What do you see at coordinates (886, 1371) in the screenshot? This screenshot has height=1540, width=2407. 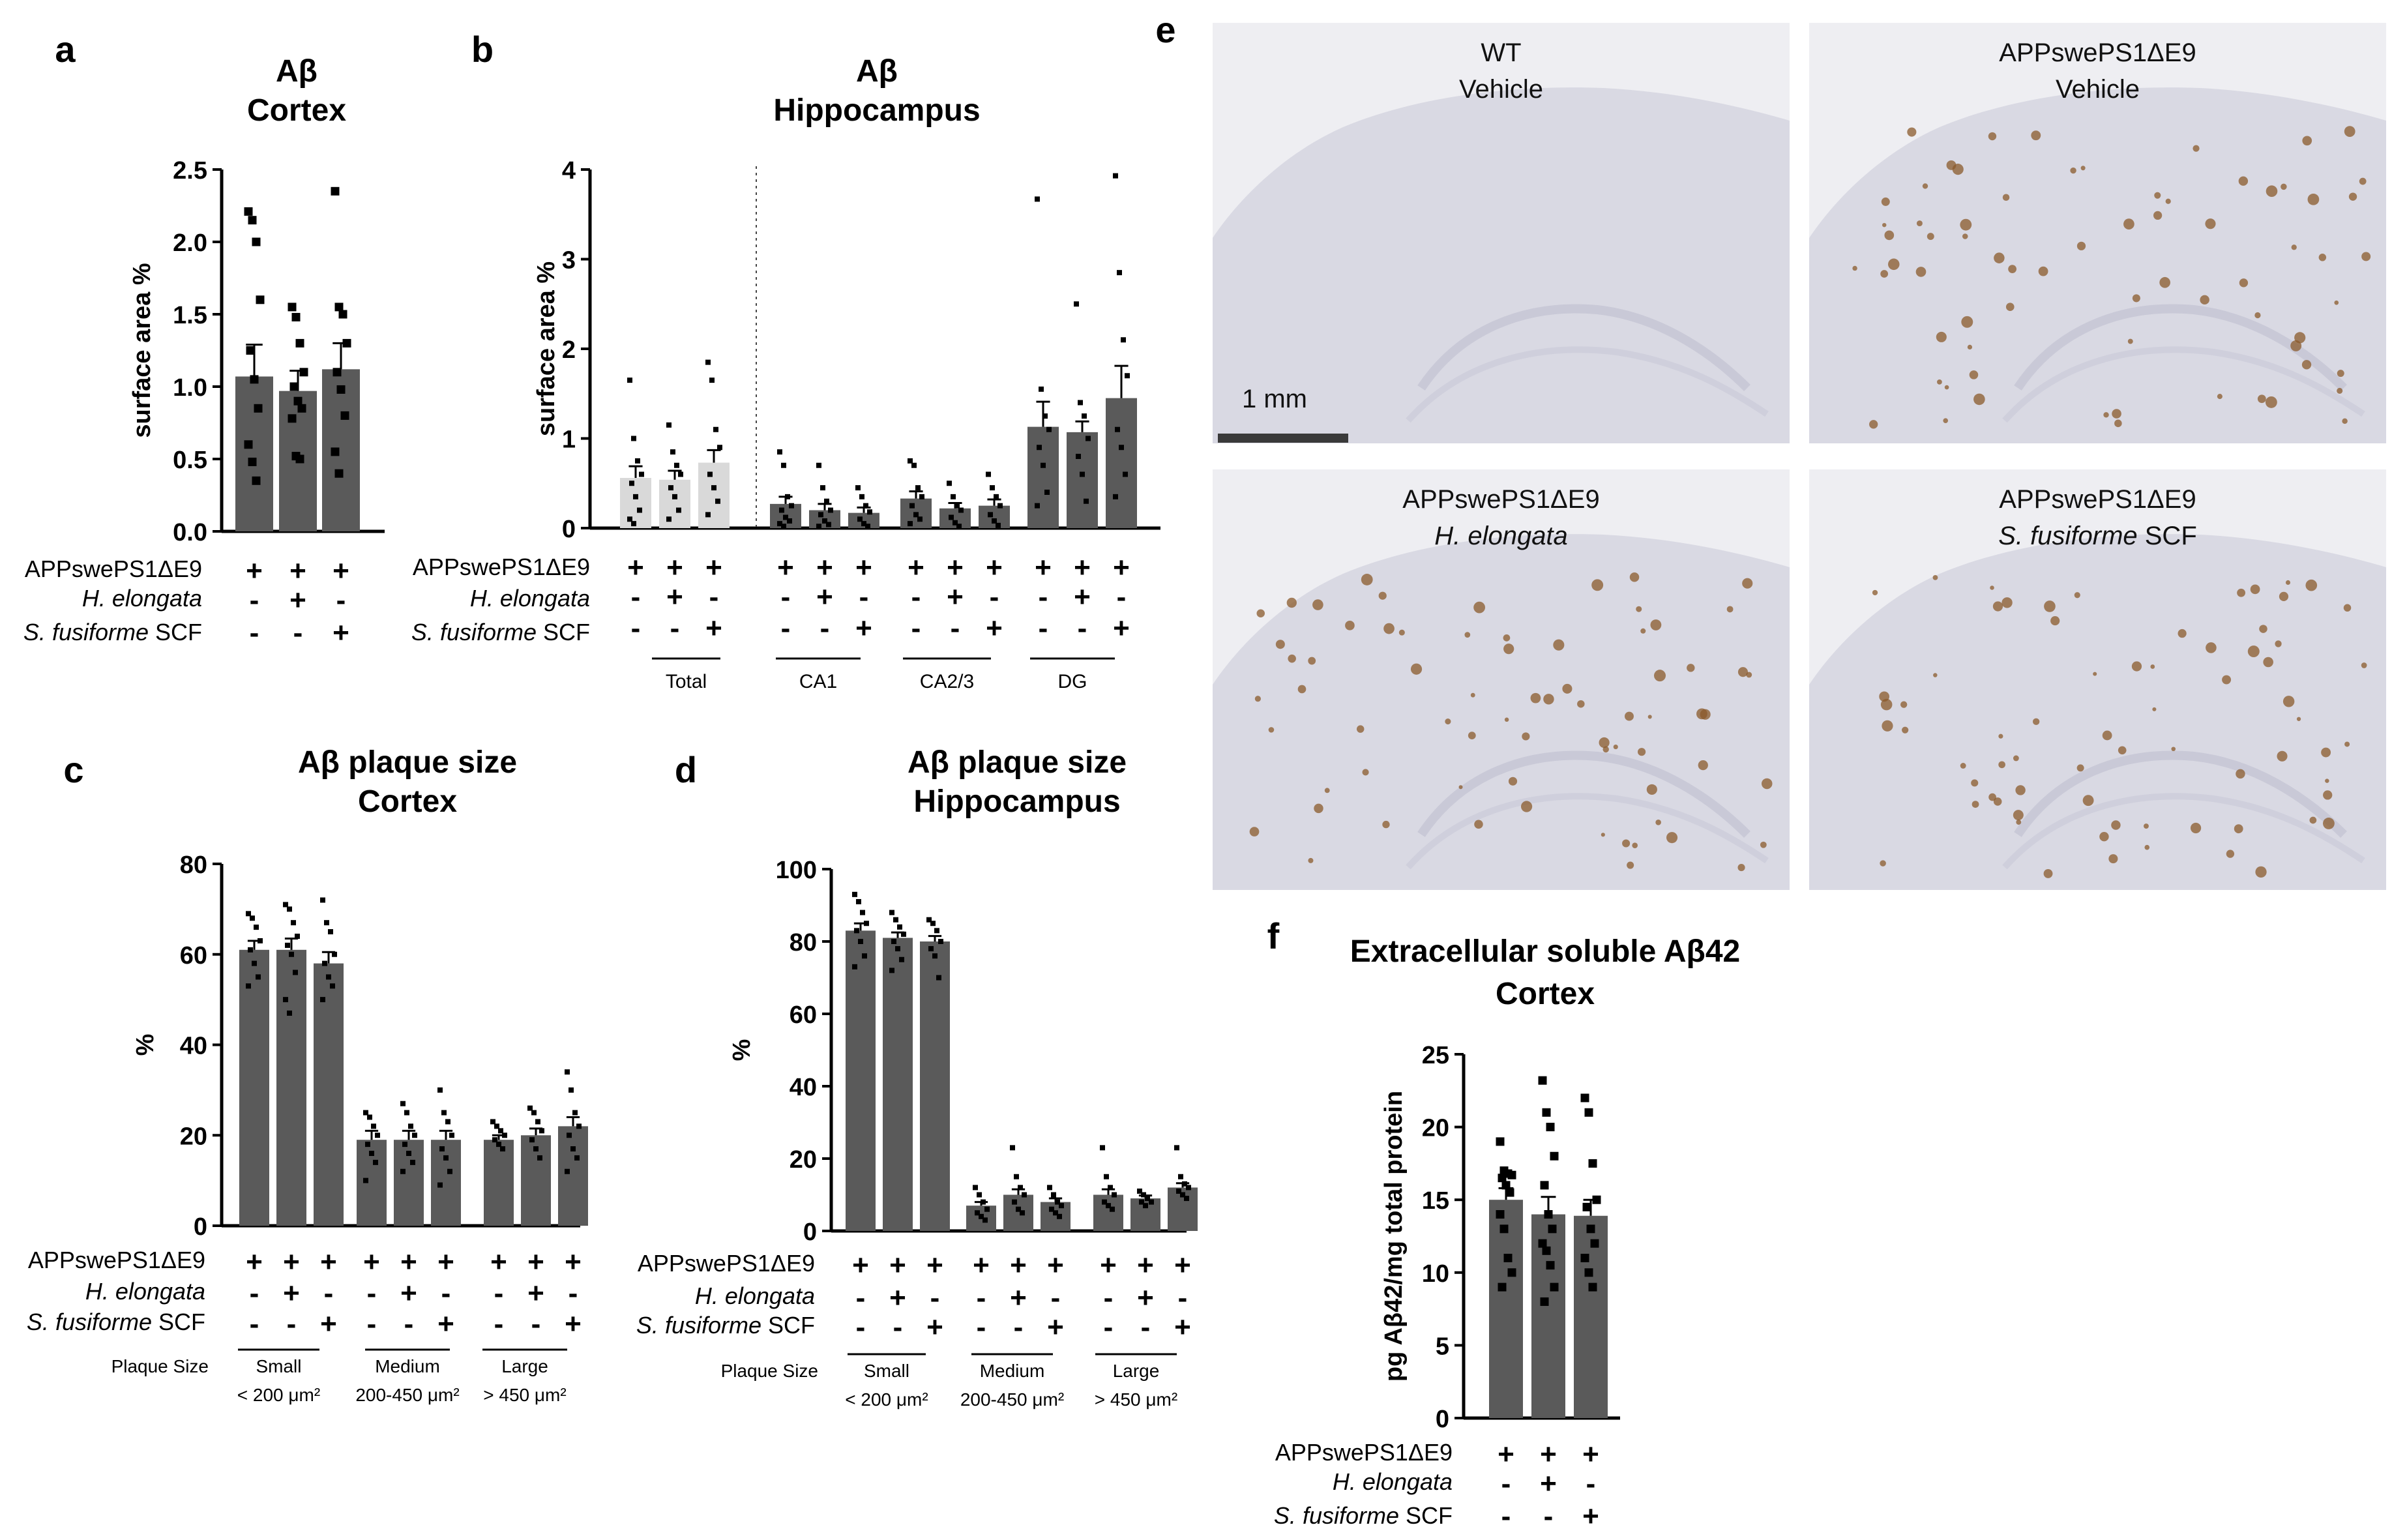 I see `group-label: Small` at bounding box center [886, 1371].